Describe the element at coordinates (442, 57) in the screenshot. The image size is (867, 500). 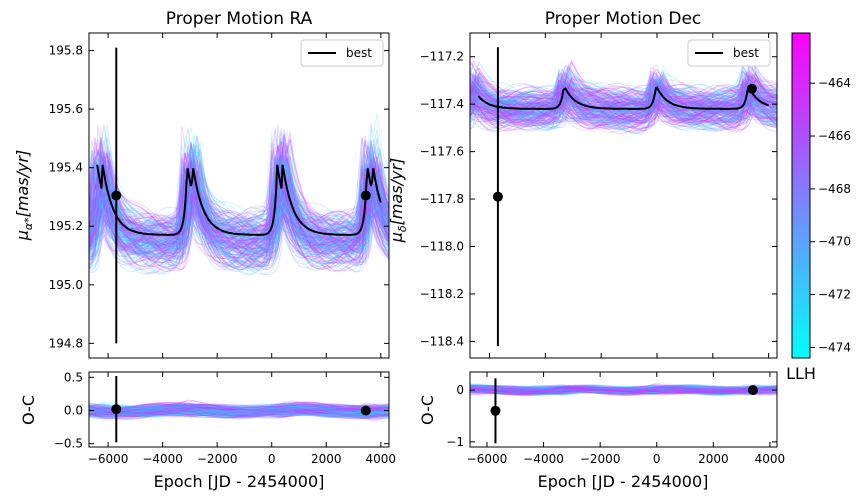
I see `dec-ytick-label: −117.2` at that location.